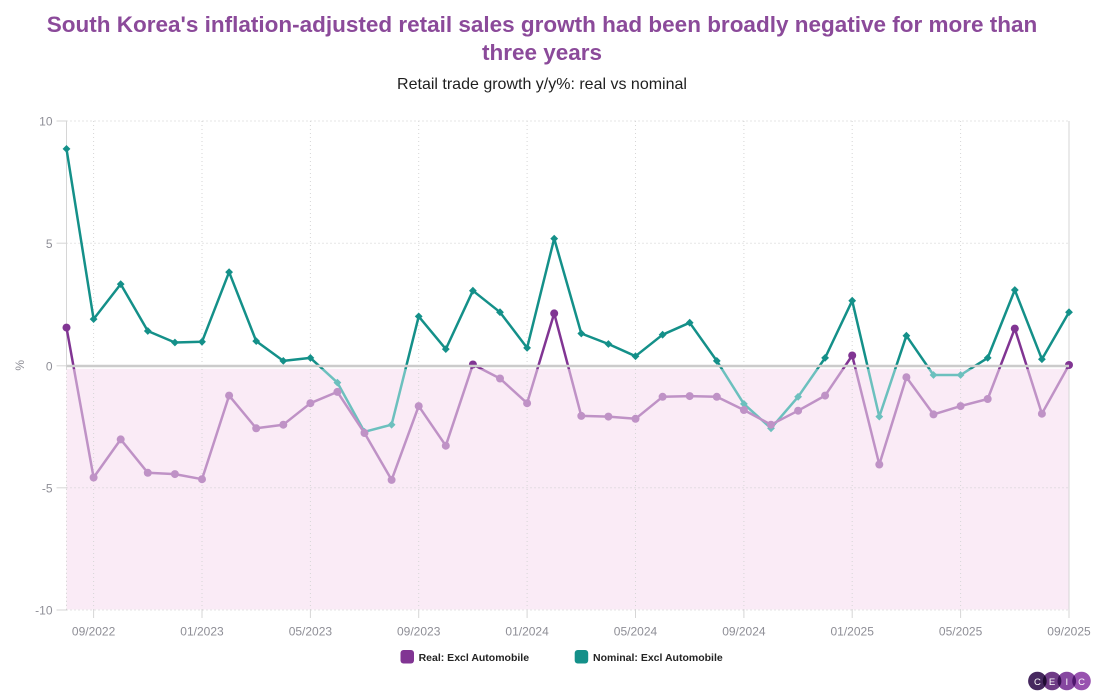  Describe the element at coordinates (49, 244) in the screenshot. I see `svg-text: 5` at that location.